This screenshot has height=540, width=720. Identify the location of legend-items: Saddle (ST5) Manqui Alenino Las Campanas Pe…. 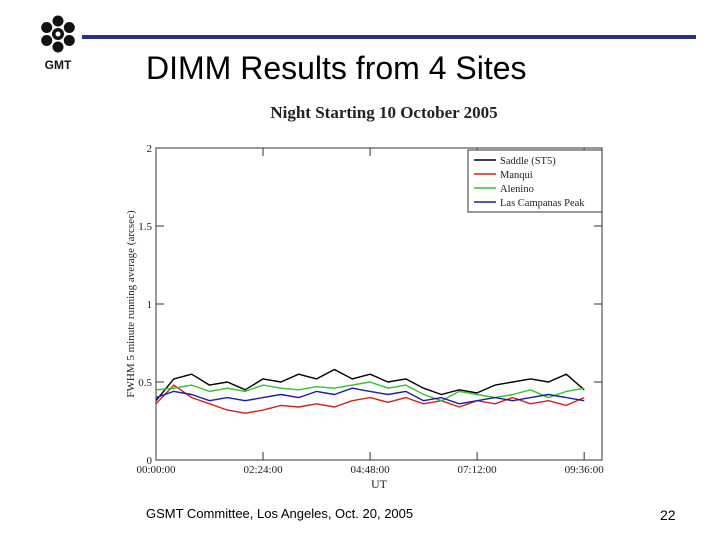
(529, 182).